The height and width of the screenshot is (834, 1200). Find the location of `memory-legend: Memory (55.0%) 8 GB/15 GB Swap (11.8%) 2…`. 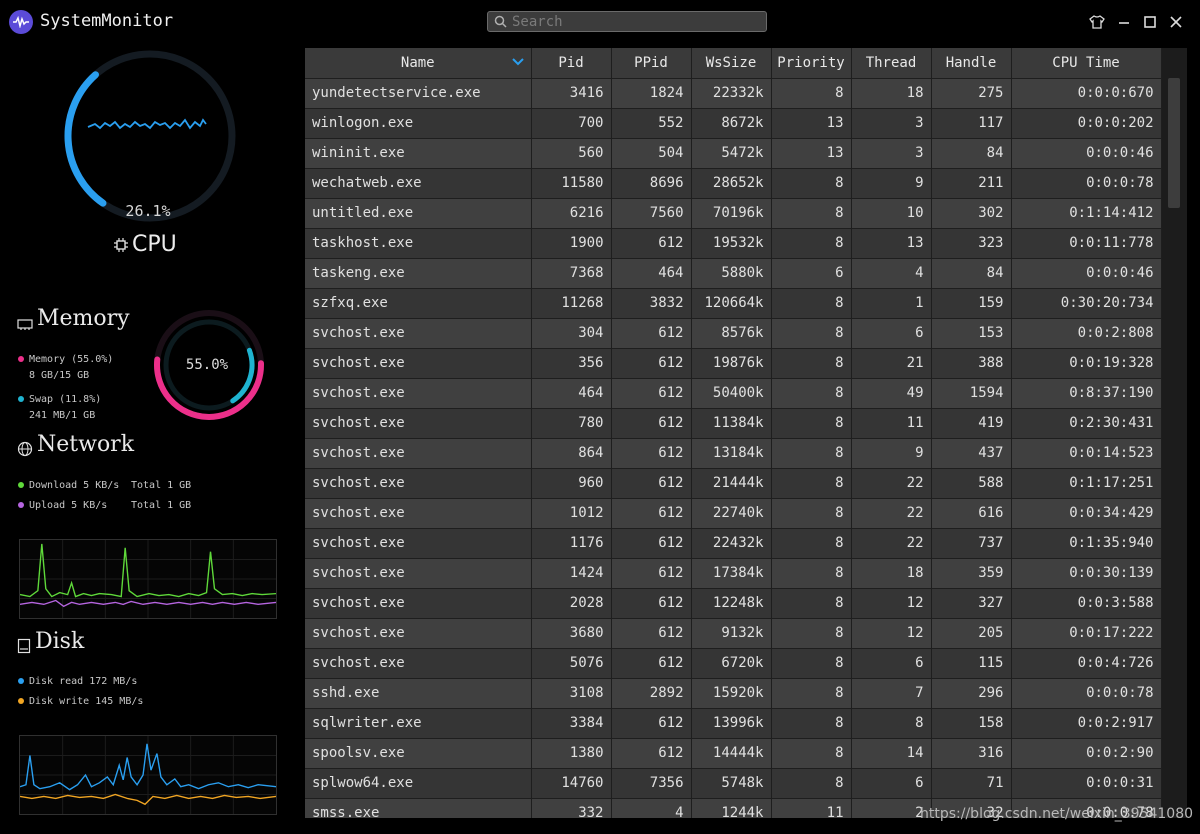

memory-legend: Memory (55.0%) 8 GB/15 GB Swap (11.8%) 2… is located at coordinates (65, 388).